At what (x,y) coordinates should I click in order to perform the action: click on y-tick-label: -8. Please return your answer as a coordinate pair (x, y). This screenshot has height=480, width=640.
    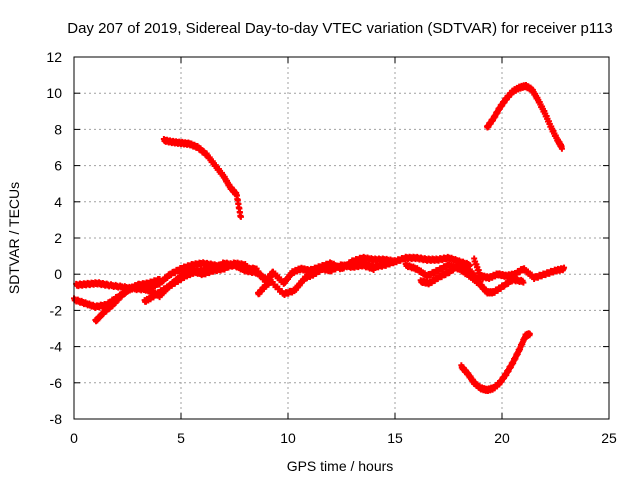
    Looking at the image, I should click on (56, 419).